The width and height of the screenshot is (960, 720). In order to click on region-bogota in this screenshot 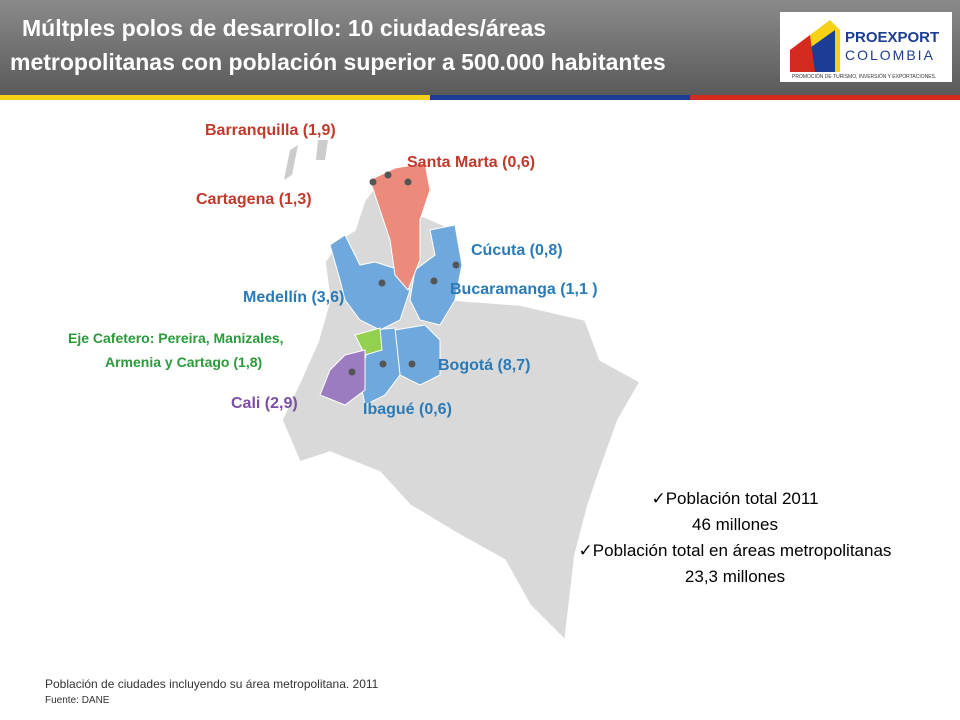, I will do `click(417, 355)`.